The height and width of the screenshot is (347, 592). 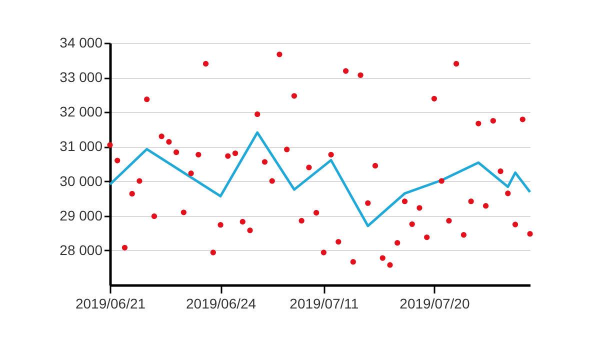 I want to click on x-tick-label: 2019/07/20, so click(x=435, y=304).